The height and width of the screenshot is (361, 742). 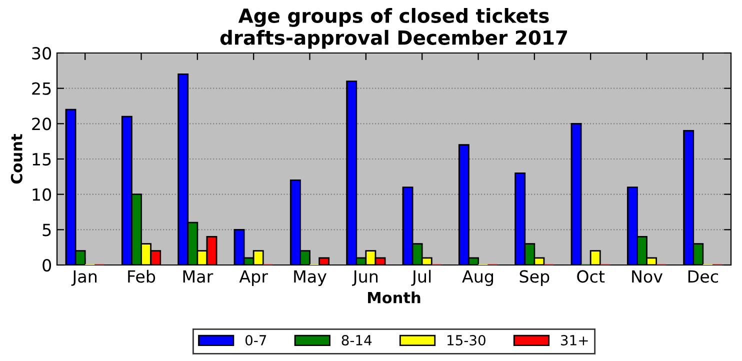 I want to click on y-tick-label: 20, so click(x=42, y=124).